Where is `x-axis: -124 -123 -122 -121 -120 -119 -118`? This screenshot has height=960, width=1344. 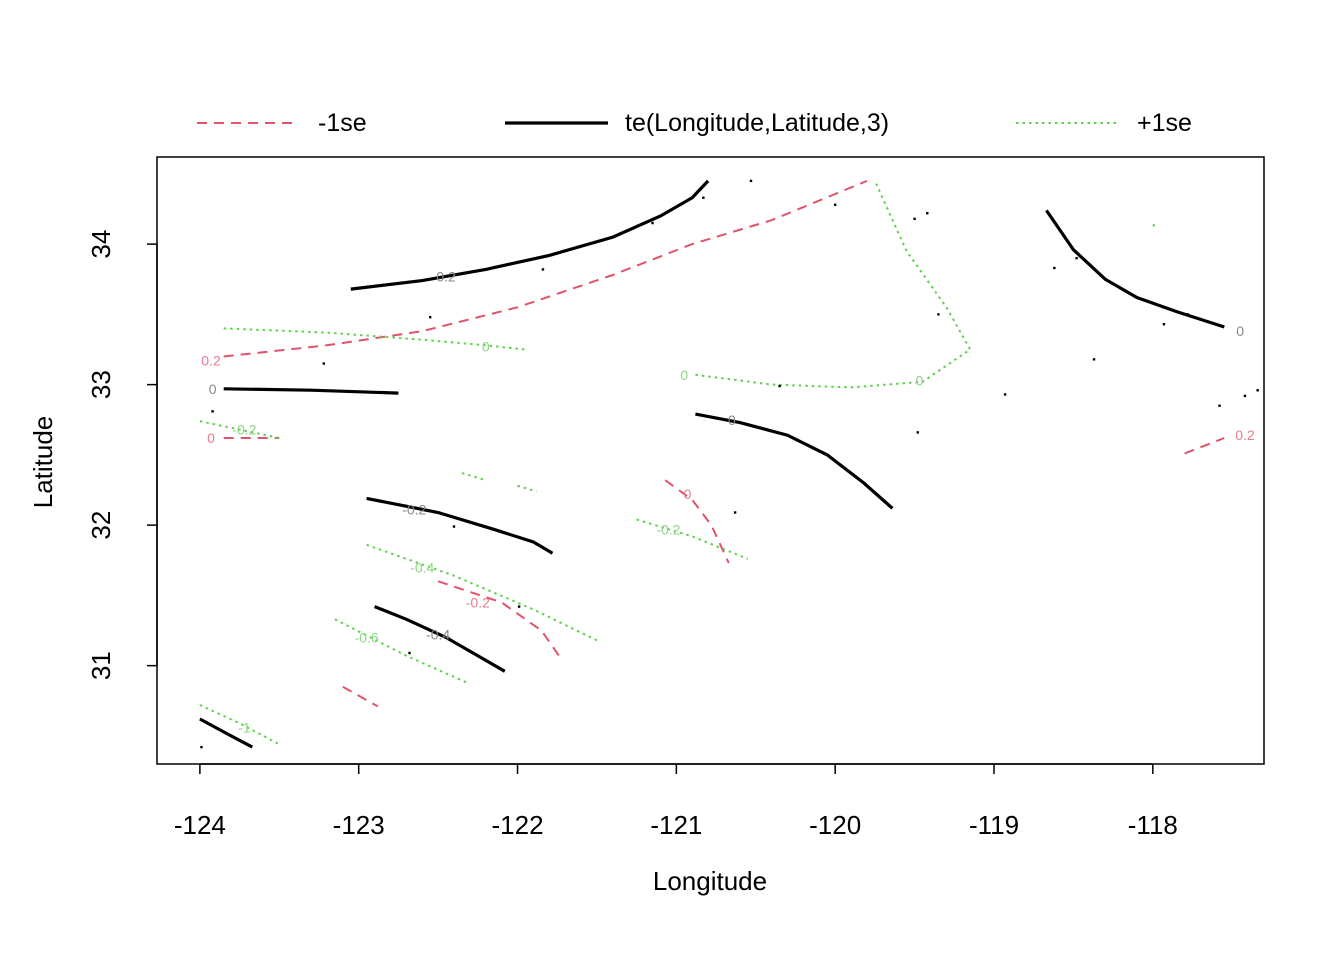
x-axis: -124 -123 -122 -121 -120 -119 -118 is located at coordinates (676, 801).